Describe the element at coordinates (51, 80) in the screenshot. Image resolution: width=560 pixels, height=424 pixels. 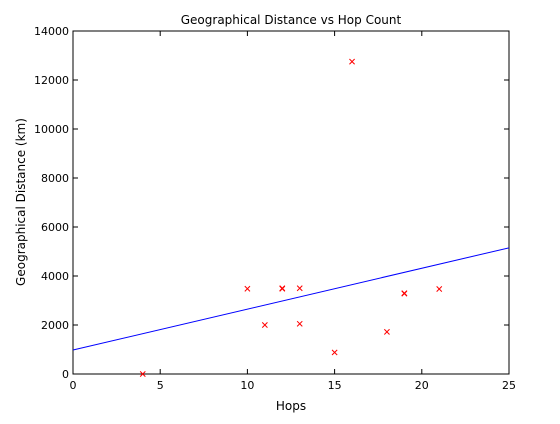
I see `y-tick-label: 12000` at that location.